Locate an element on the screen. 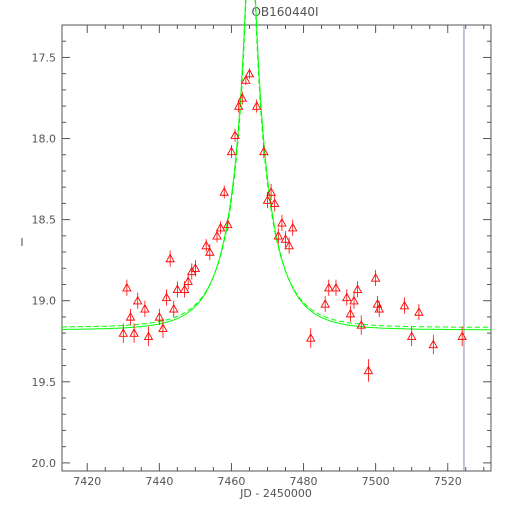  x-tick-label: 7420 is located at coordinates (87, 481).